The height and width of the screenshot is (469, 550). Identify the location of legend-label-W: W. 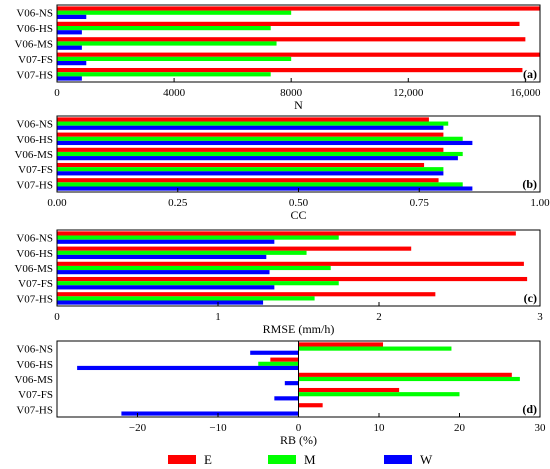
(426, 459).